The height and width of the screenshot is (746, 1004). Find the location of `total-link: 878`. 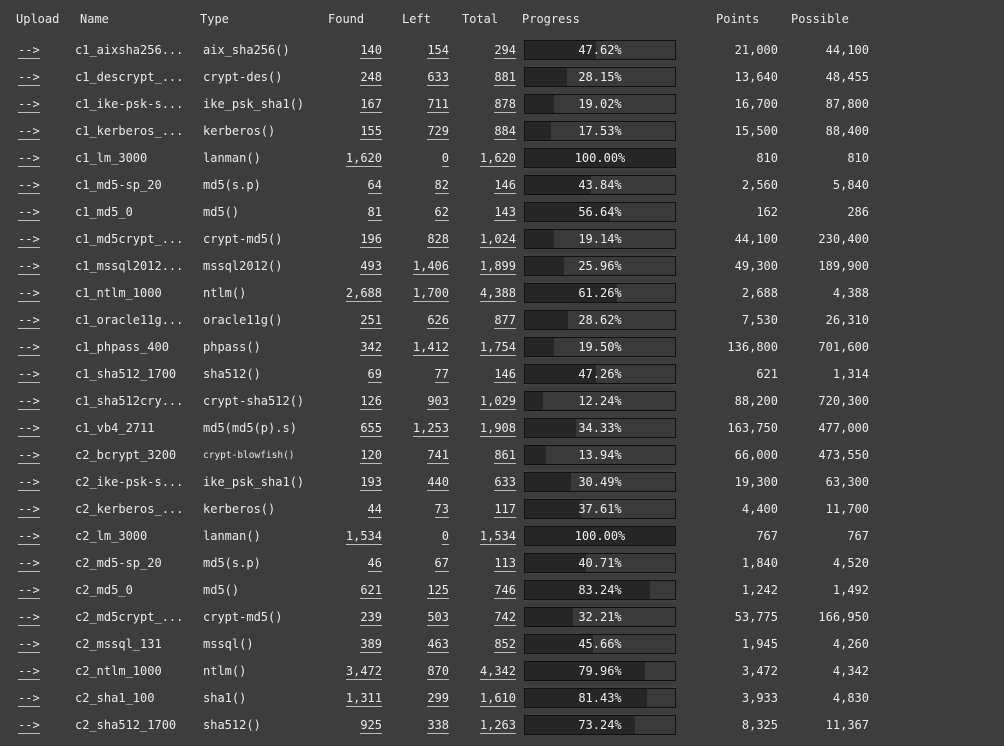

total-link: 878 is located at coordinates (505, 105).